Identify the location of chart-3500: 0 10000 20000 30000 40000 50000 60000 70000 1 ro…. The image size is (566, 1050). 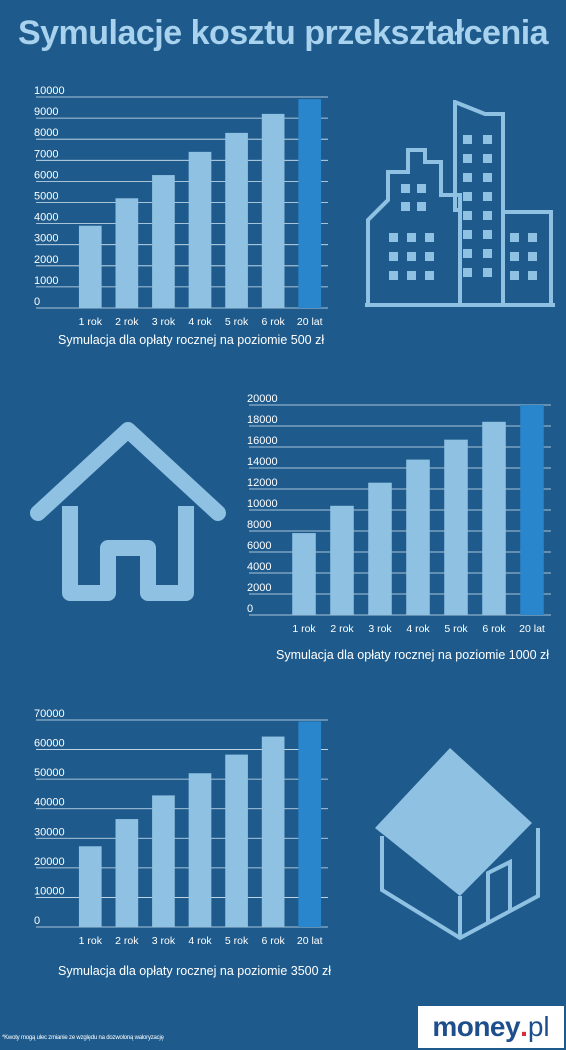
(181, 827).